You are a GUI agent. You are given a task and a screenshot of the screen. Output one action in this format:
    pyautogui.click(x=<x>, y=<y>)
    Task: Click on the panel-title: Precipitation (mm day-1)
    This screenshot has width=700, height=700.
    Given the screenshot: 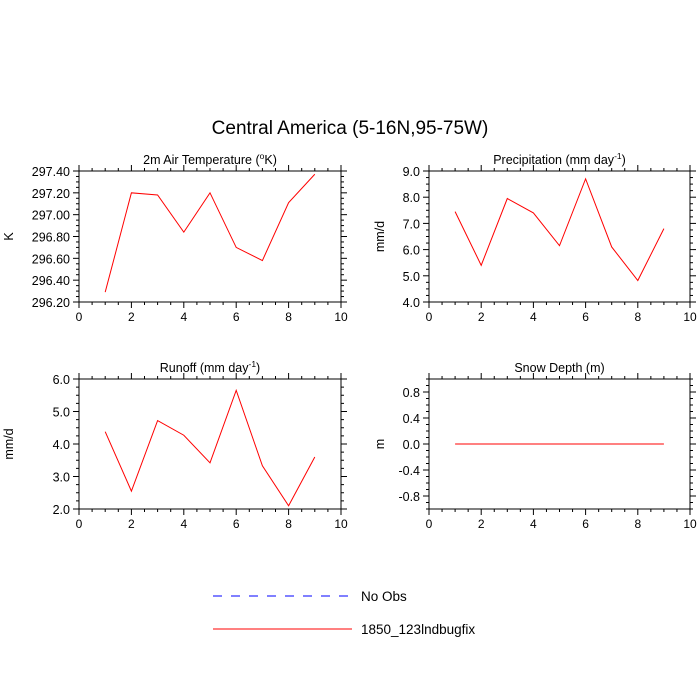 What is the action you would take?
    pyautogui.click(x=559, y=159)
    